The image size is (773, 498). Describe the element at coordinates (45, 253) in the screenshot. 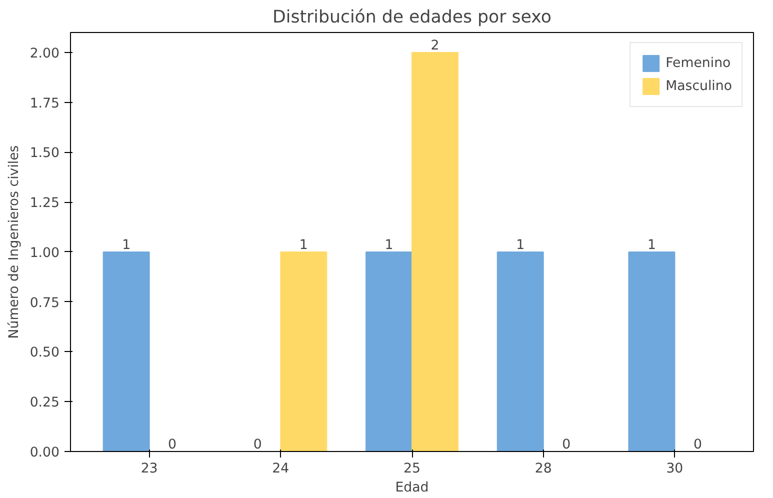

I see `y-tick-label: 1.00` at that location.